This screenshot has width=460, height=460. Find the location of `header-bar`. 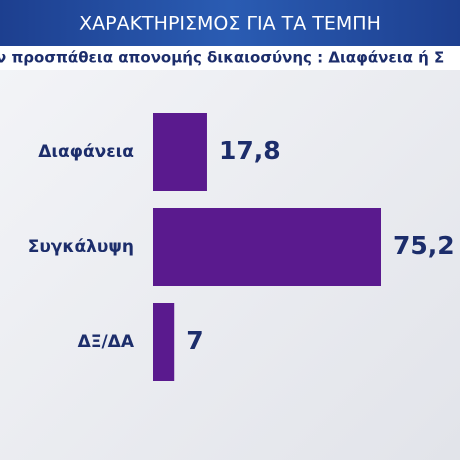

header-bar is located at coordinates (230, 23).